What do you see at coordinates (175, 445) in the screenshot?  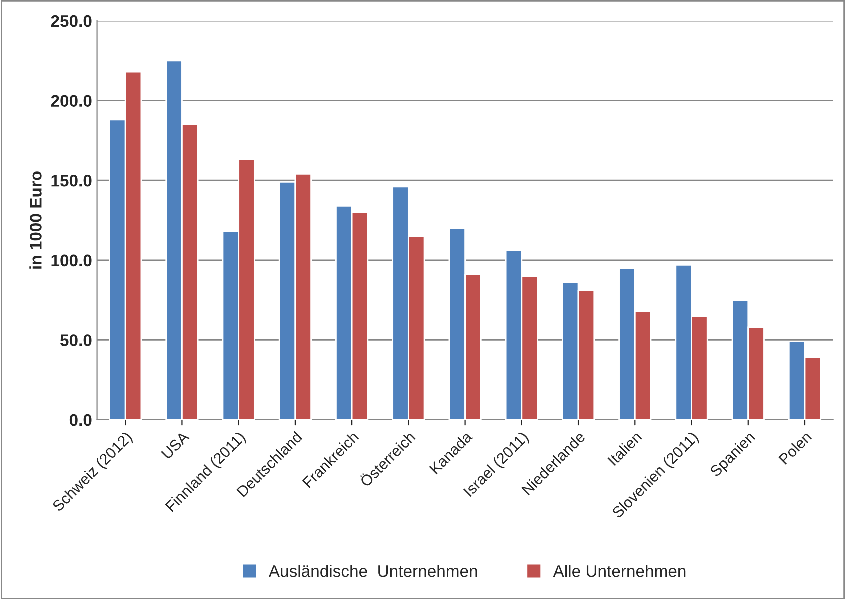 I see `x-tick-label: USA` at bounding box center [175, 445].